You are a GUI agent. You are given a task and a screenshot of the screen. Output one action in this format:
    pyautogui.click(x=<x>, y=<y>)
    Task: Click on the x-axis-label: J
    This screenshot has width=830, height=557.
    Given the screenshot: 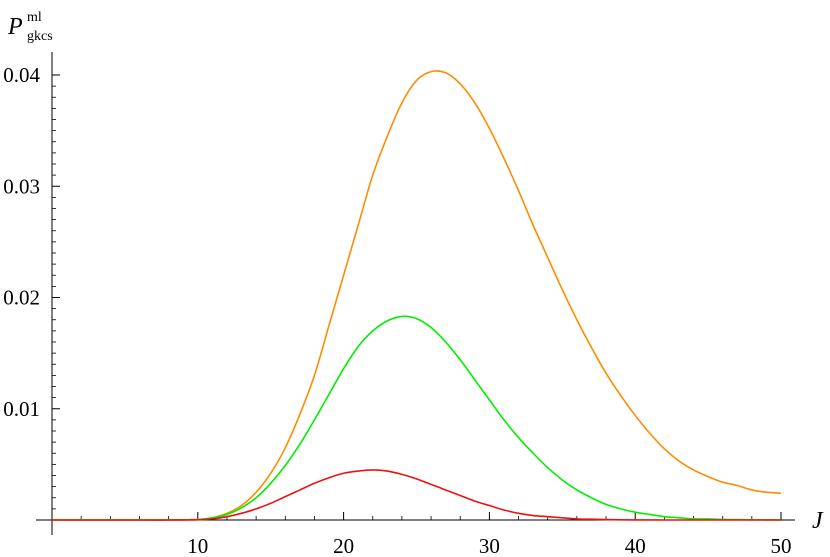 What is the action you would take?
    pyautogui.click(x=818, y=521)
    